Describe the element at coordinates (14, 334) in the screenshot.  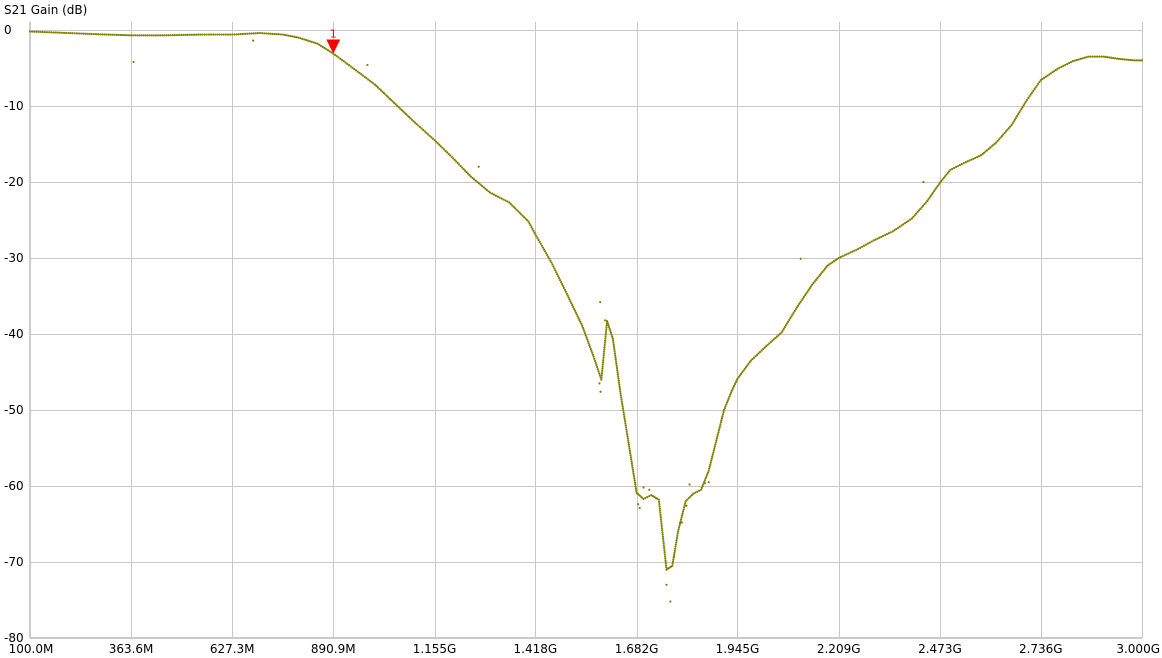
I see `y-tick-label: -40` at that location.